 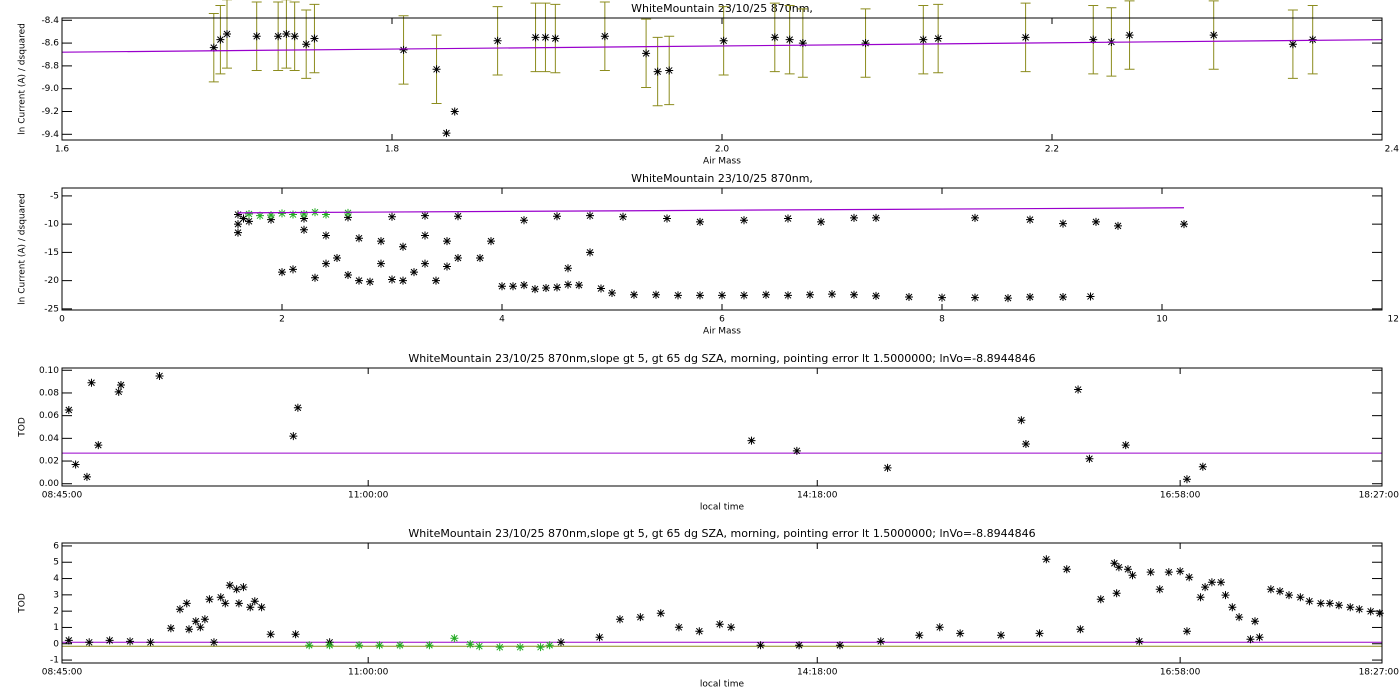 I want to click on y-axis-title: TOD, so click(x=23, y=427).